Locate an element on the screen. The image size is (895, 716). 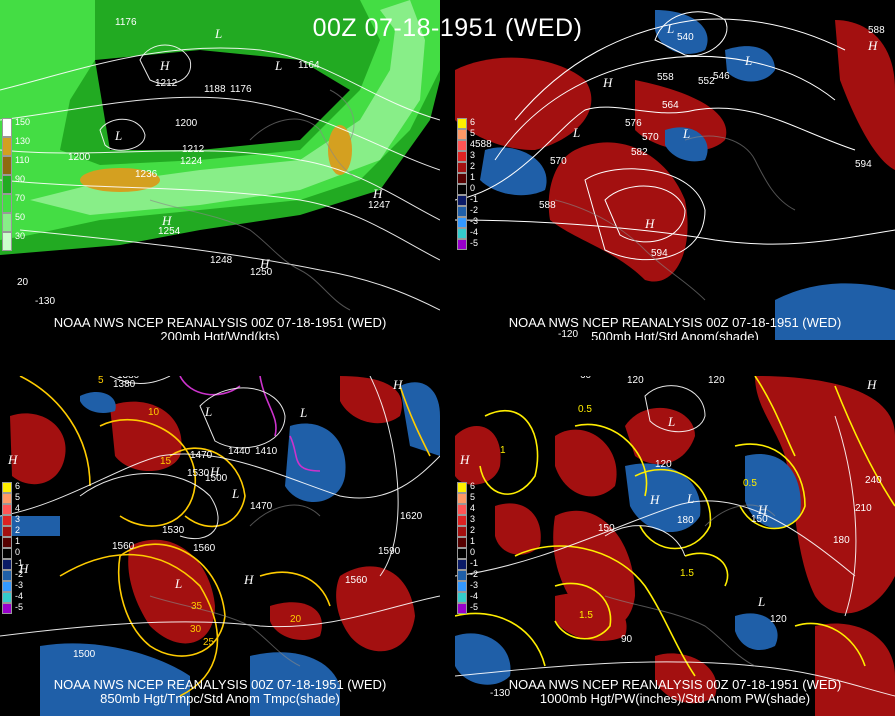
contour-label: 1224 is located at coordinates (191, 161).